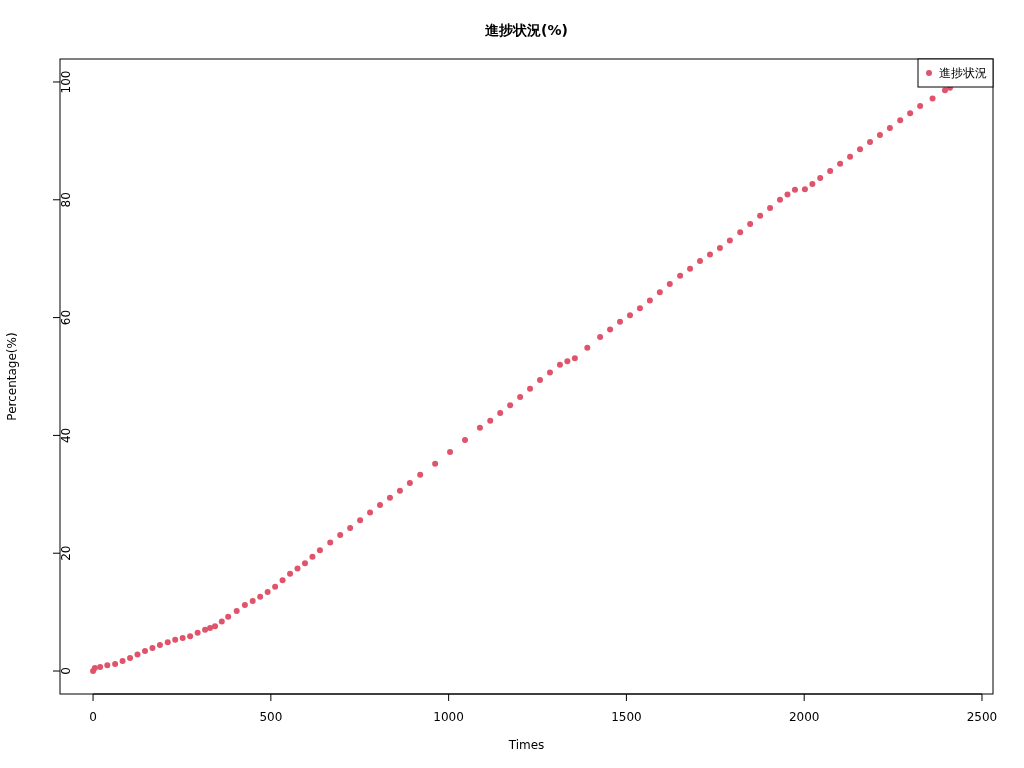 This screenshot has width=1024, height=768. I want to click on x-tick-label: 0, so click(93, 717).